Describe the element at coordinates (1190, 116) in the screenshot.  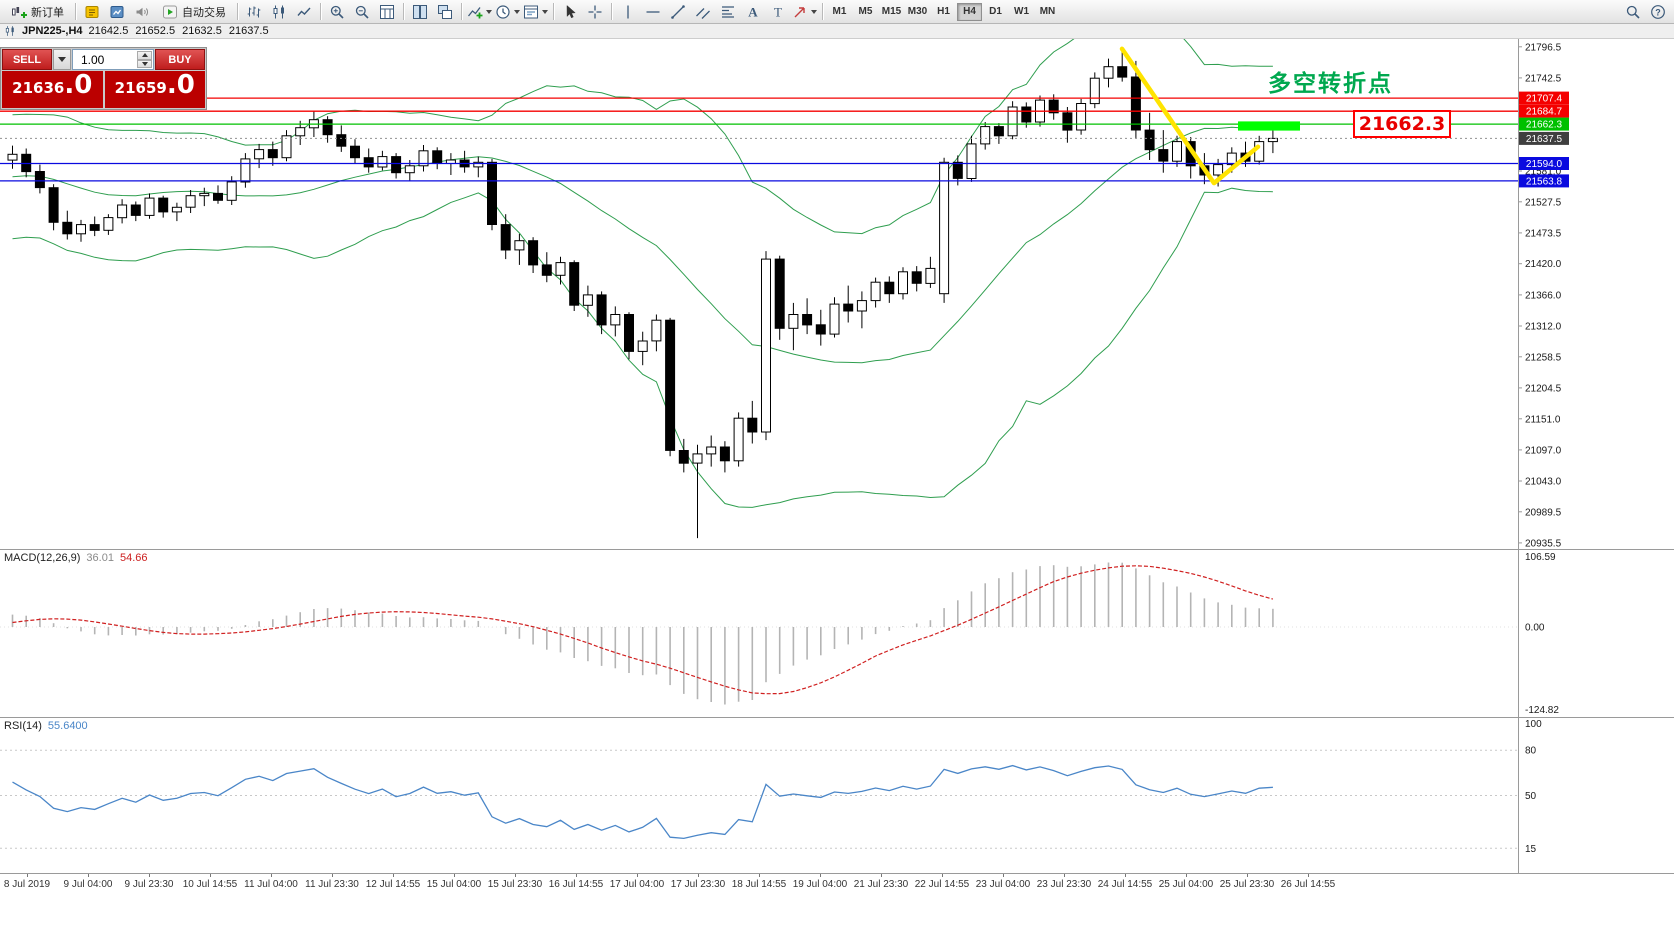
I see `trend-arrow-annotation` at that location.